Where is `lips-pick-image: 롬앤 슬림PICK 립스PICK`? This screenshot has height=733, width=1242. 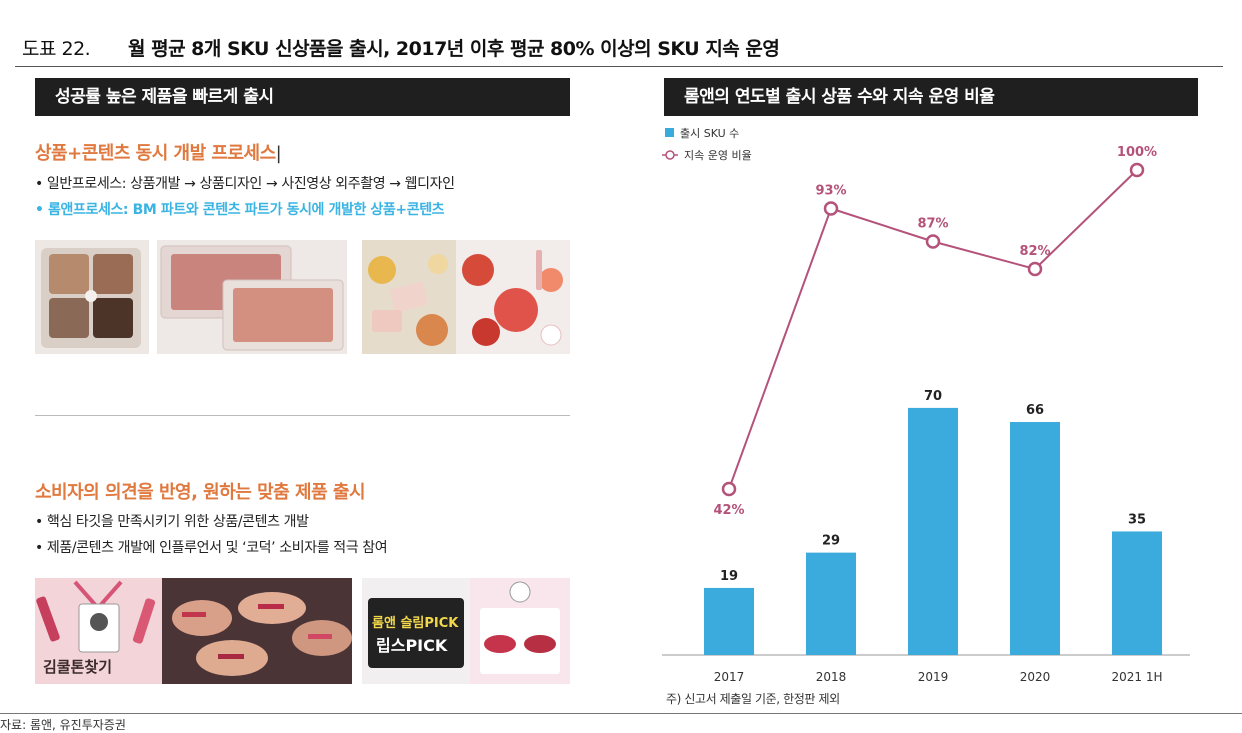 lips-pick-image: 롬앤 슬림PICK 립스PICK is located at coordinates (416, 631).